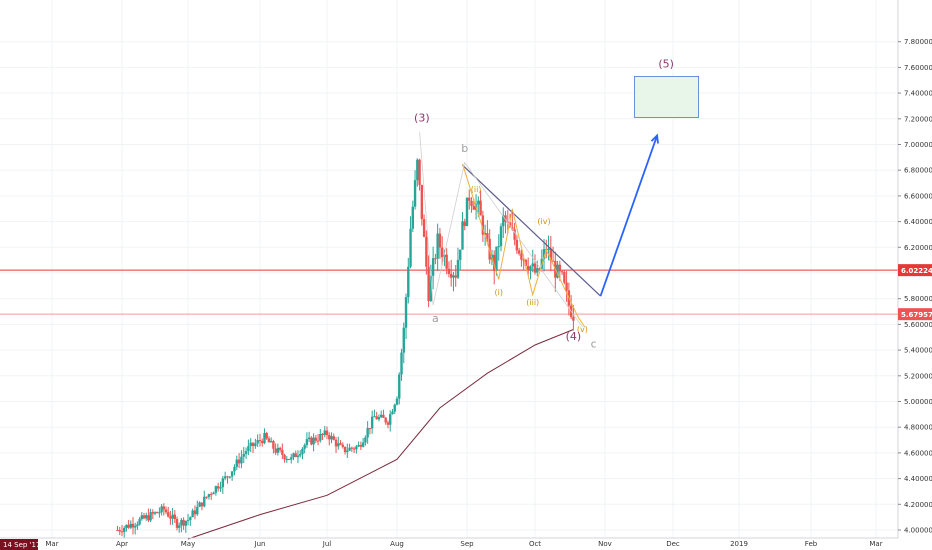 This screenshot has height=550, width=932. I want to click on projection, so click(649, 186).